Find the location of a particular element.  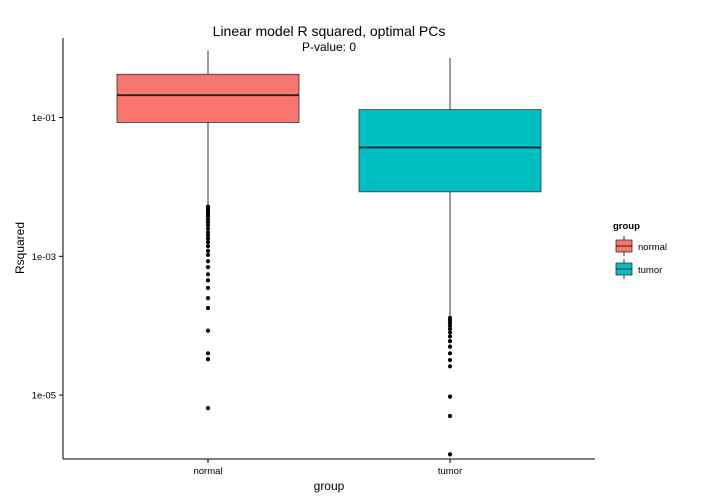

x-tick-label: tumor is located at coordinates (450, 471).